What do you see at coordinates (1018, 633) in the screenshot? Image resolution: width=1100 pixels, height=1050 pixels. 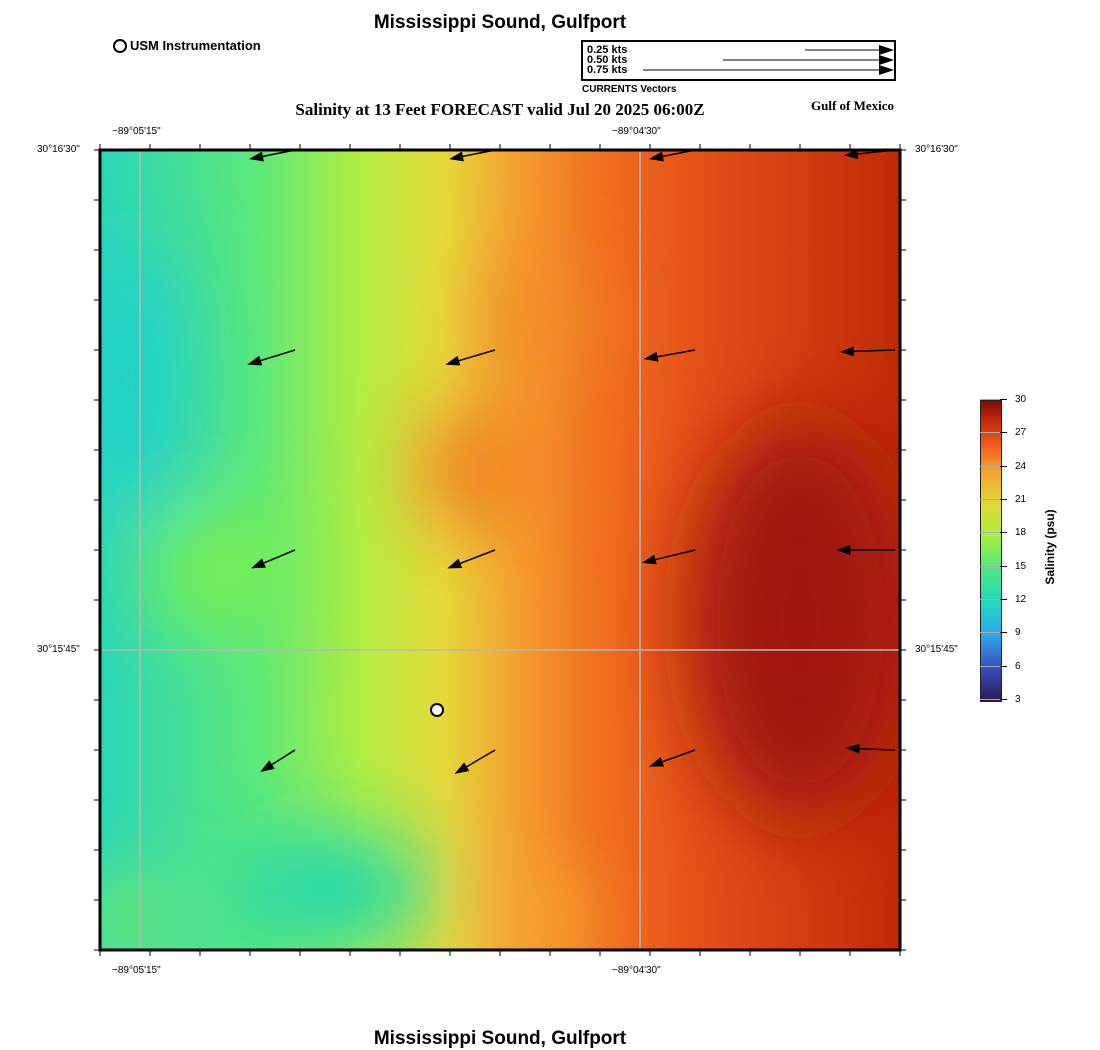 I see `colorbar-tick-label: 9` at bounding box center [1018, 633].